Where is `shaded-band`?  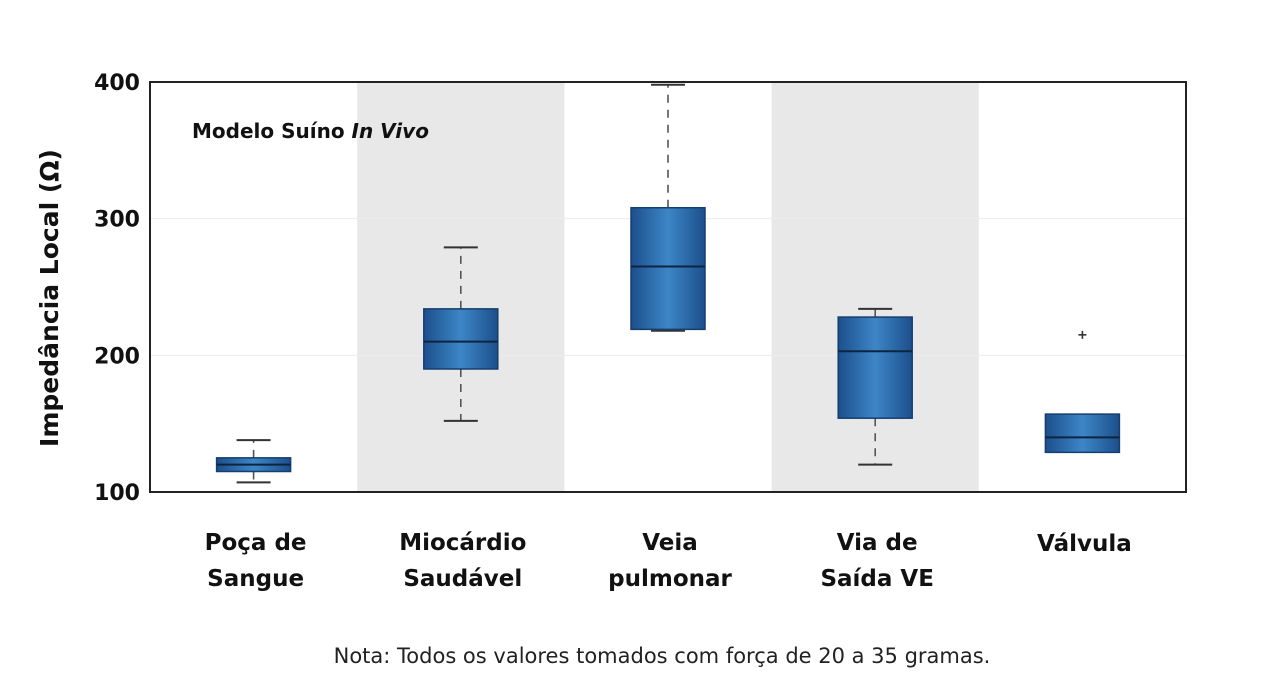
shaded-band is located at coordinates (875, 287).